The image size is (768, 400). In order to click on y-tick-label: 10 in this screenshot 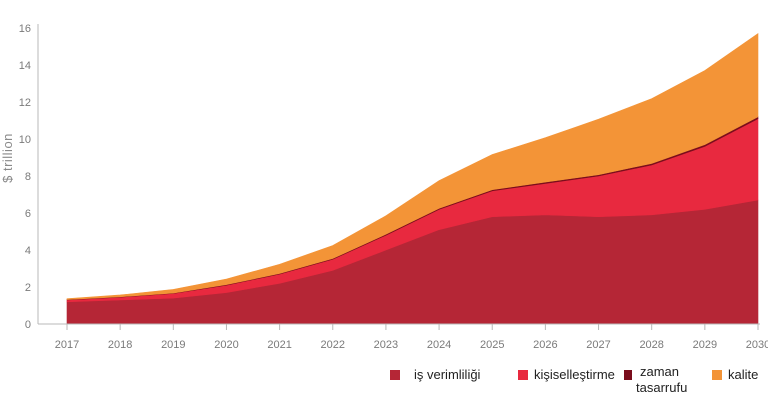, I will do `click(25, 140)`.